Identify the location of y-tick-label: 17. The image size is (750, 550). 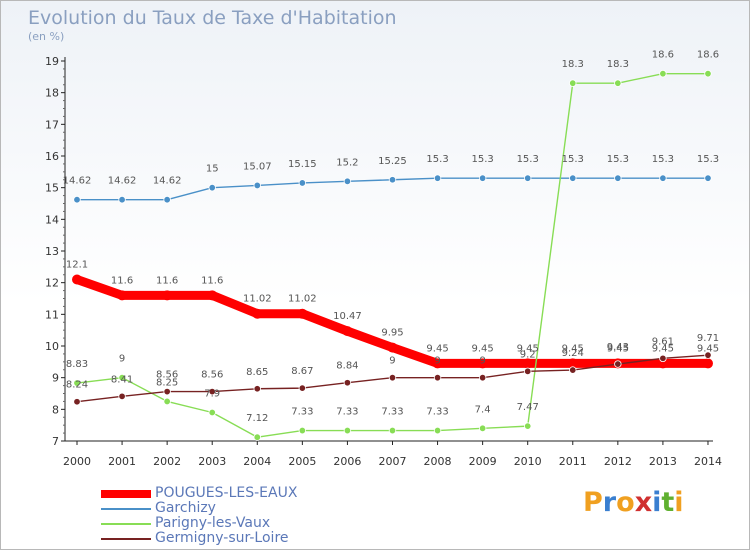
(52, 124).